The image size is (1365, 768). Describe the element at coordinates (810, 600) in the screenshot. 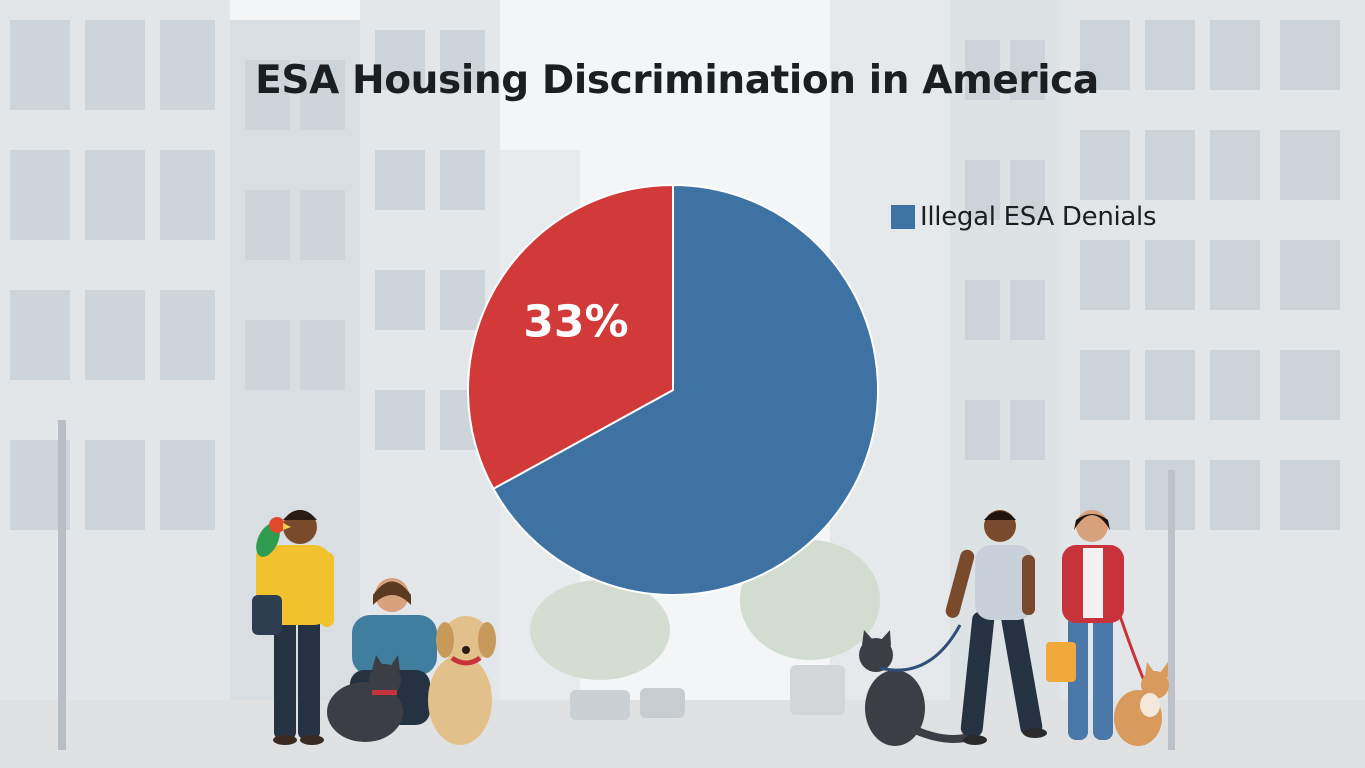

I see `tree-right` at that location.